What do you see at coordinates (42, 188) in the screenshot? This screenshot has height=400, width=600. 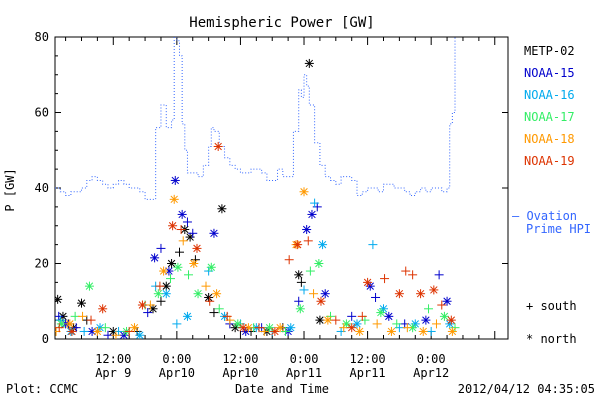 I see `y-tick-label: 40` at bounding box center [42, 188].